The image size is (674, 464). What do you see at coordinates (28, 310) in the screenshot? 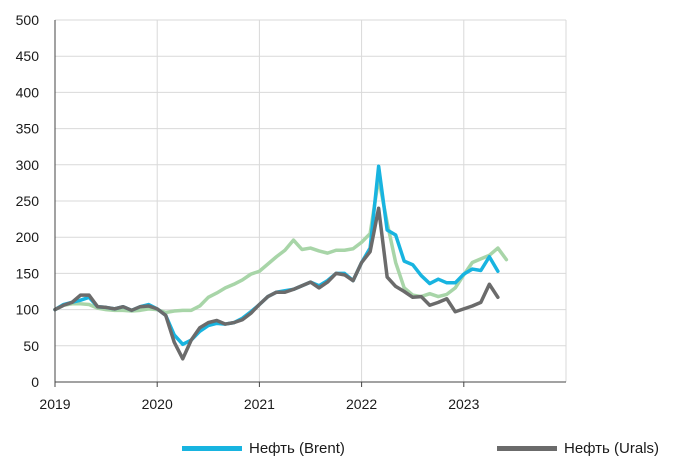
I see `y-tick-label: 100` at bounding box center [28, 310].